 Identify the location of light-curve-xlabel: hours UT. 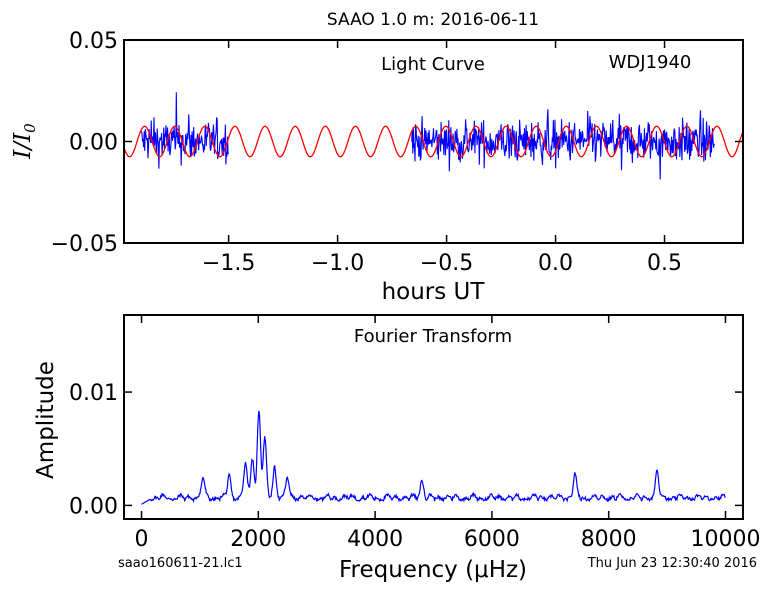
(434, 292).